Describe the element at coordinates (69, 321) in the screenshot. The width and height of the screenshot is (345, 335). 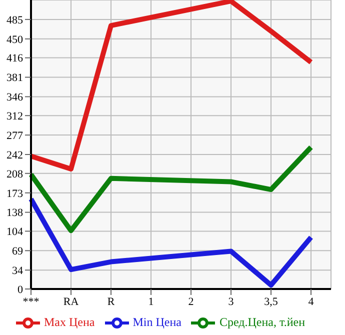
I see `legend-label: Max Цена` at that location.